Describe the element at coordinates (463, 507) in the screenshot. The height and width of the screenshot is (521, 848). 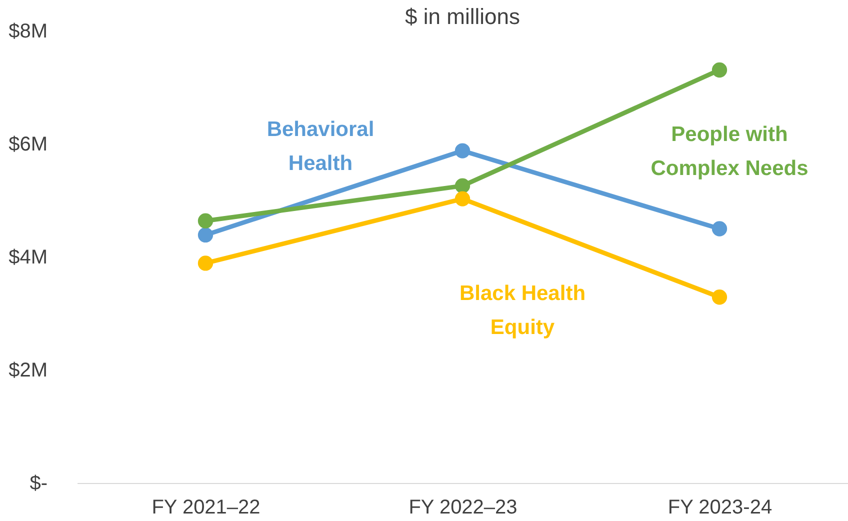
I see `x-tick-label: FY 2022–23` at that location.